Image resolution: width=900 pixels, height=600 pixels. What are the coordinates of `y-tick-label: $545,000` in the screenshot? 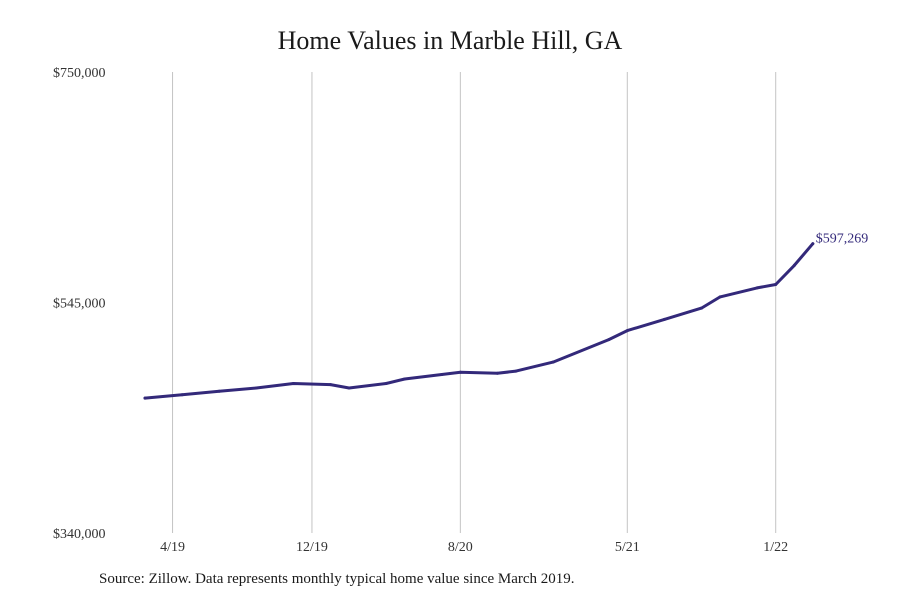 It's located at (79, 304).